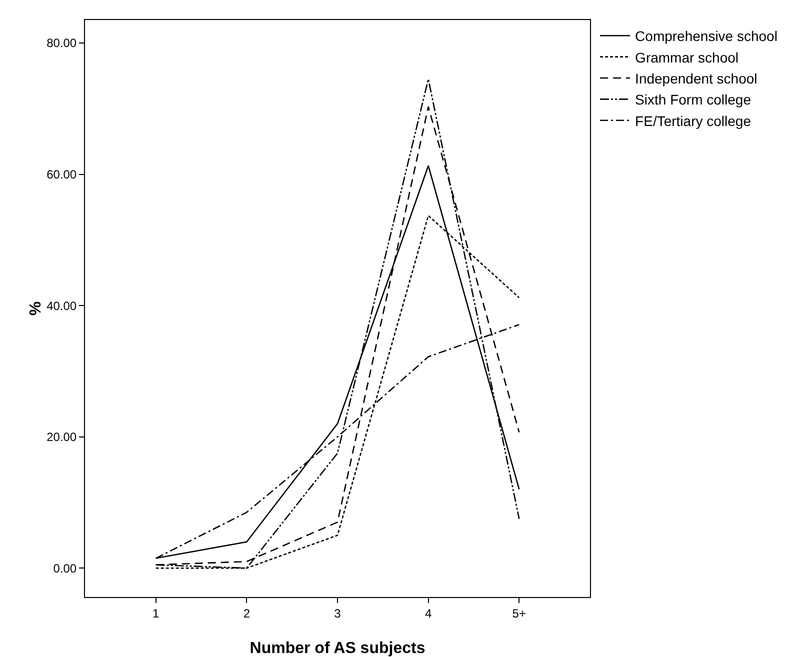 This screenshot has width=812, height=657. I want to click on legend-label: Independent school, so click(696, 78).